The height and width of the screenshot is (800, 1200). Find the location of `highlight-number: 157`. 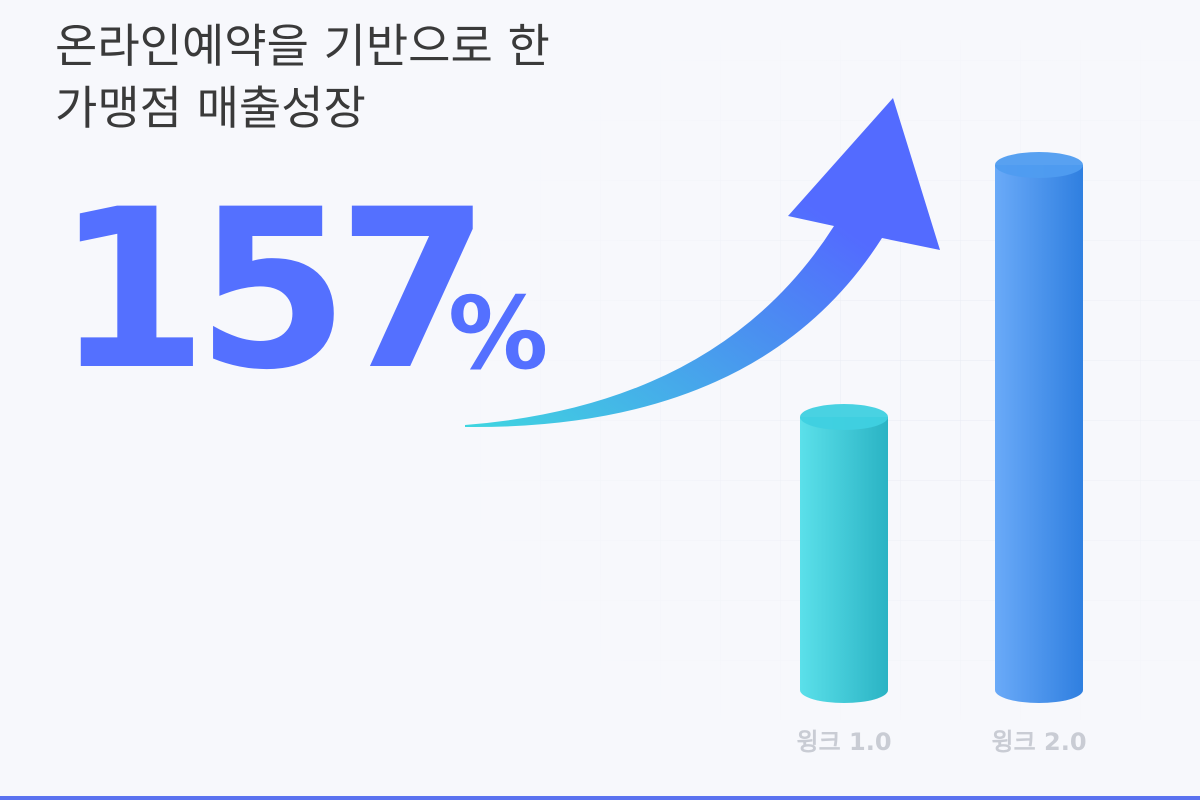

highlight-number: 157 is located at coordinates (266, 290).